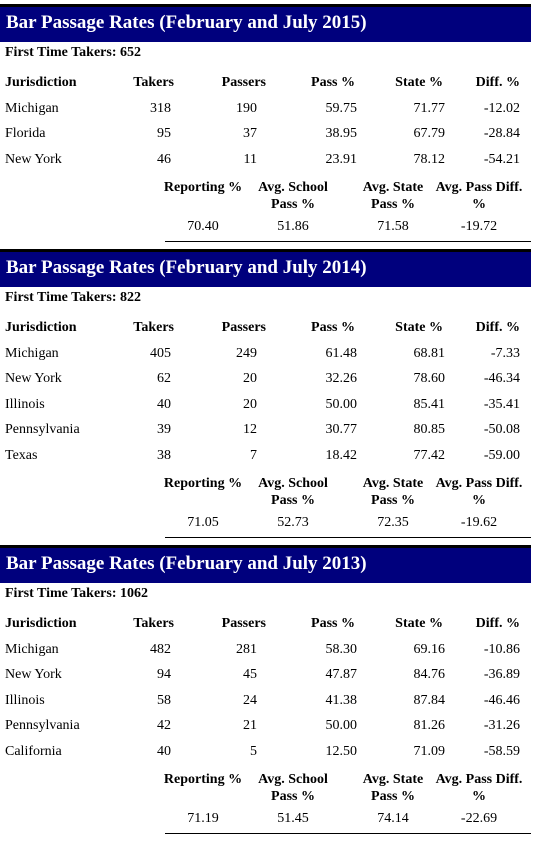  Describe the element at coordinates (393, 818) in the screenshot. I see `summary-value-avg-state-pass: 74.14` at that location.